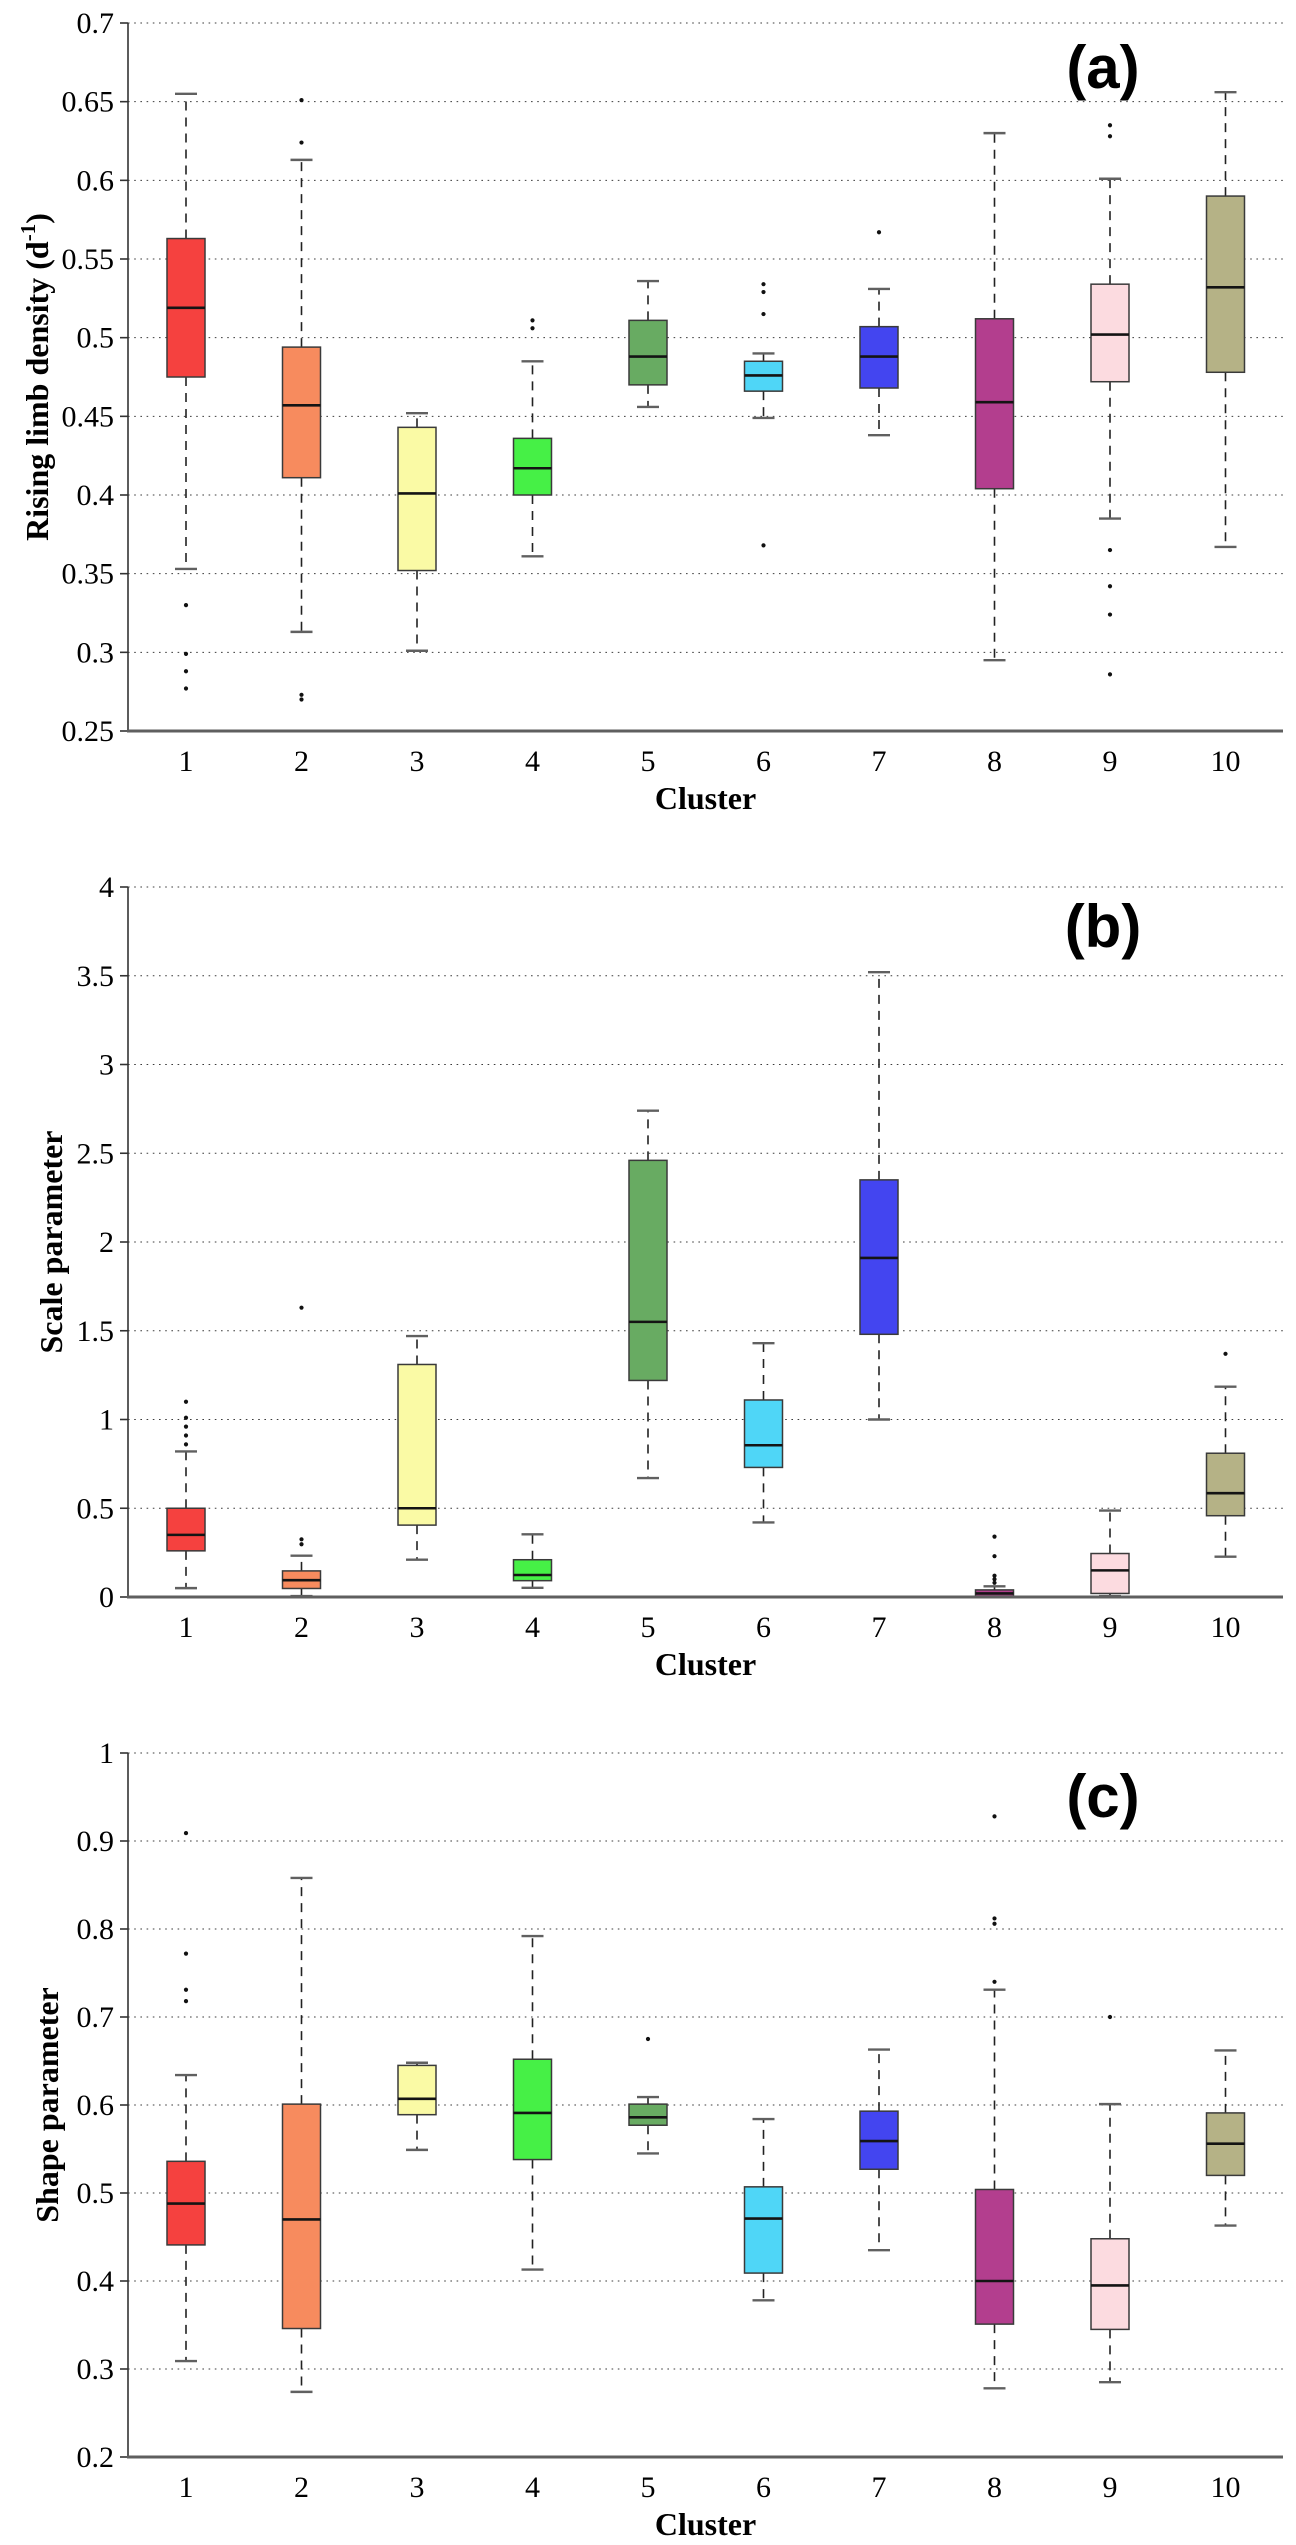  What do you see at coordinates (96, 1929) in the screenshot?
I see `y-tick-label: 0.8` at bounding box center [96, 1929].